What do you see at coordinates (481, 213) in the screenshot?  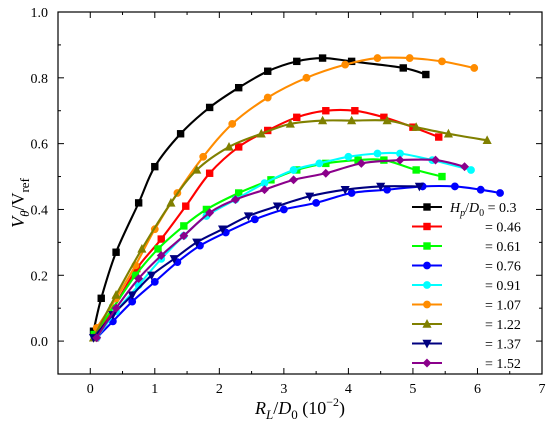 I see `legend-d-subscript: 0` at bounding box center [481, 213].